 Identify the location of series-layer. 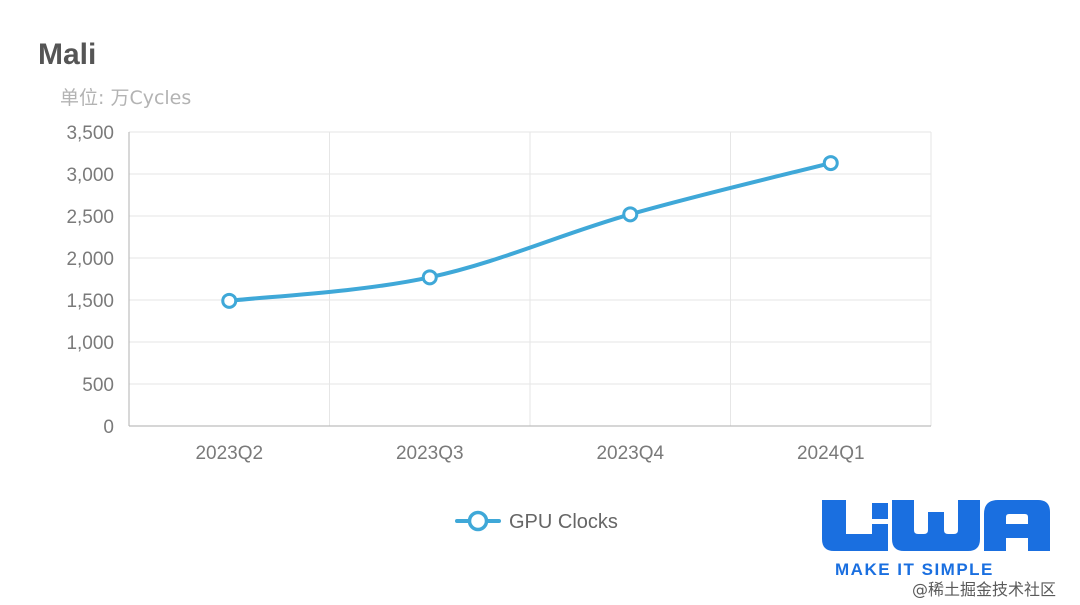
(530, 232).